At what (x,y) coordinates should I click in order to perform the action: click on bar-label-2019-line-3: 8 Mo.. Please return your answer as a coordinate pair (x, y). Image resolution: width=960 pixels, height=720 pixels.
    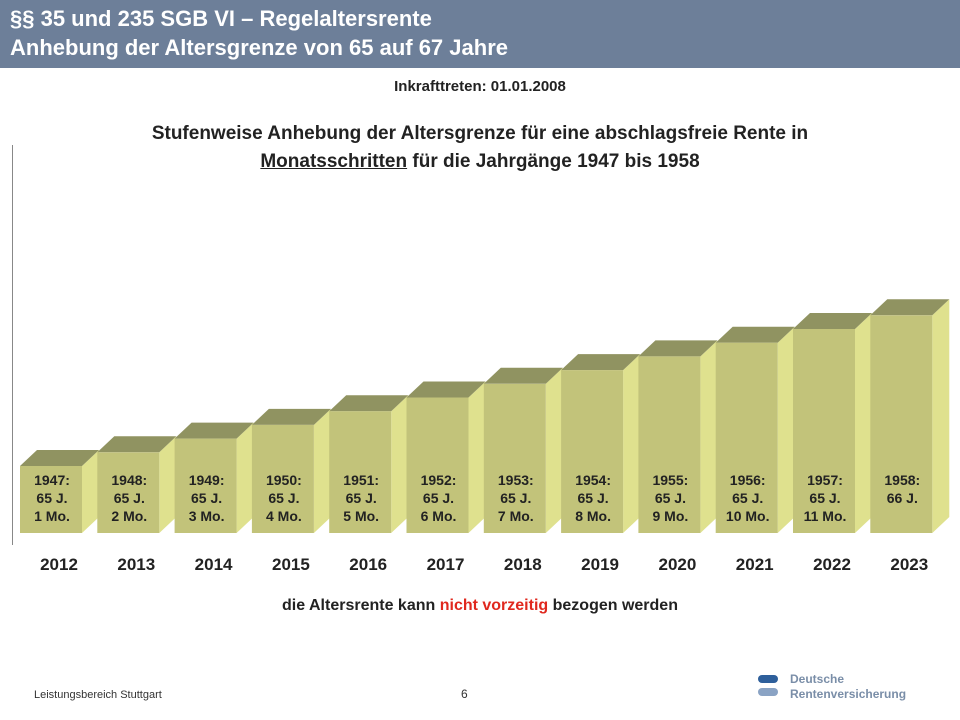
    Looking at the image, I should click on (593, 516).